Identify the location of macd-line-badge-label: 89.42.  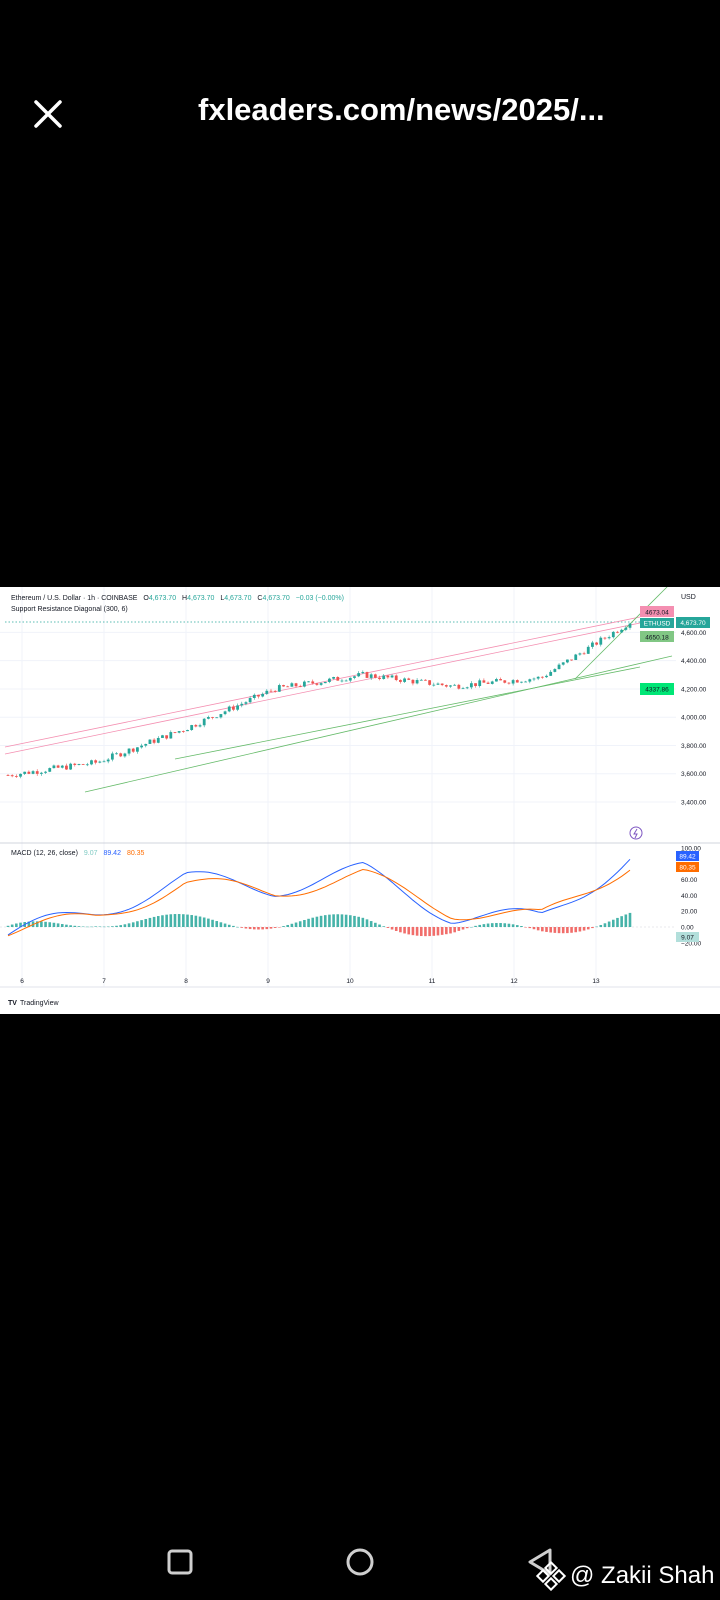
(687, 857).